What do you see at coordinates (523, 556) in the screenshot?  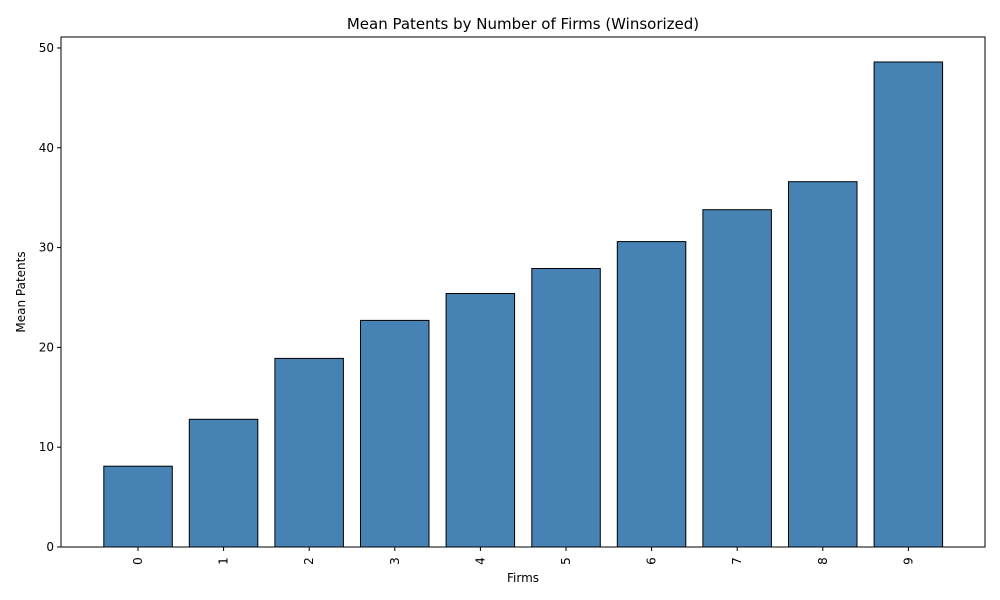 I see `x-axis: 0 1 2 3 4 5 6 7 8 9` at bounding box center [523, 556].